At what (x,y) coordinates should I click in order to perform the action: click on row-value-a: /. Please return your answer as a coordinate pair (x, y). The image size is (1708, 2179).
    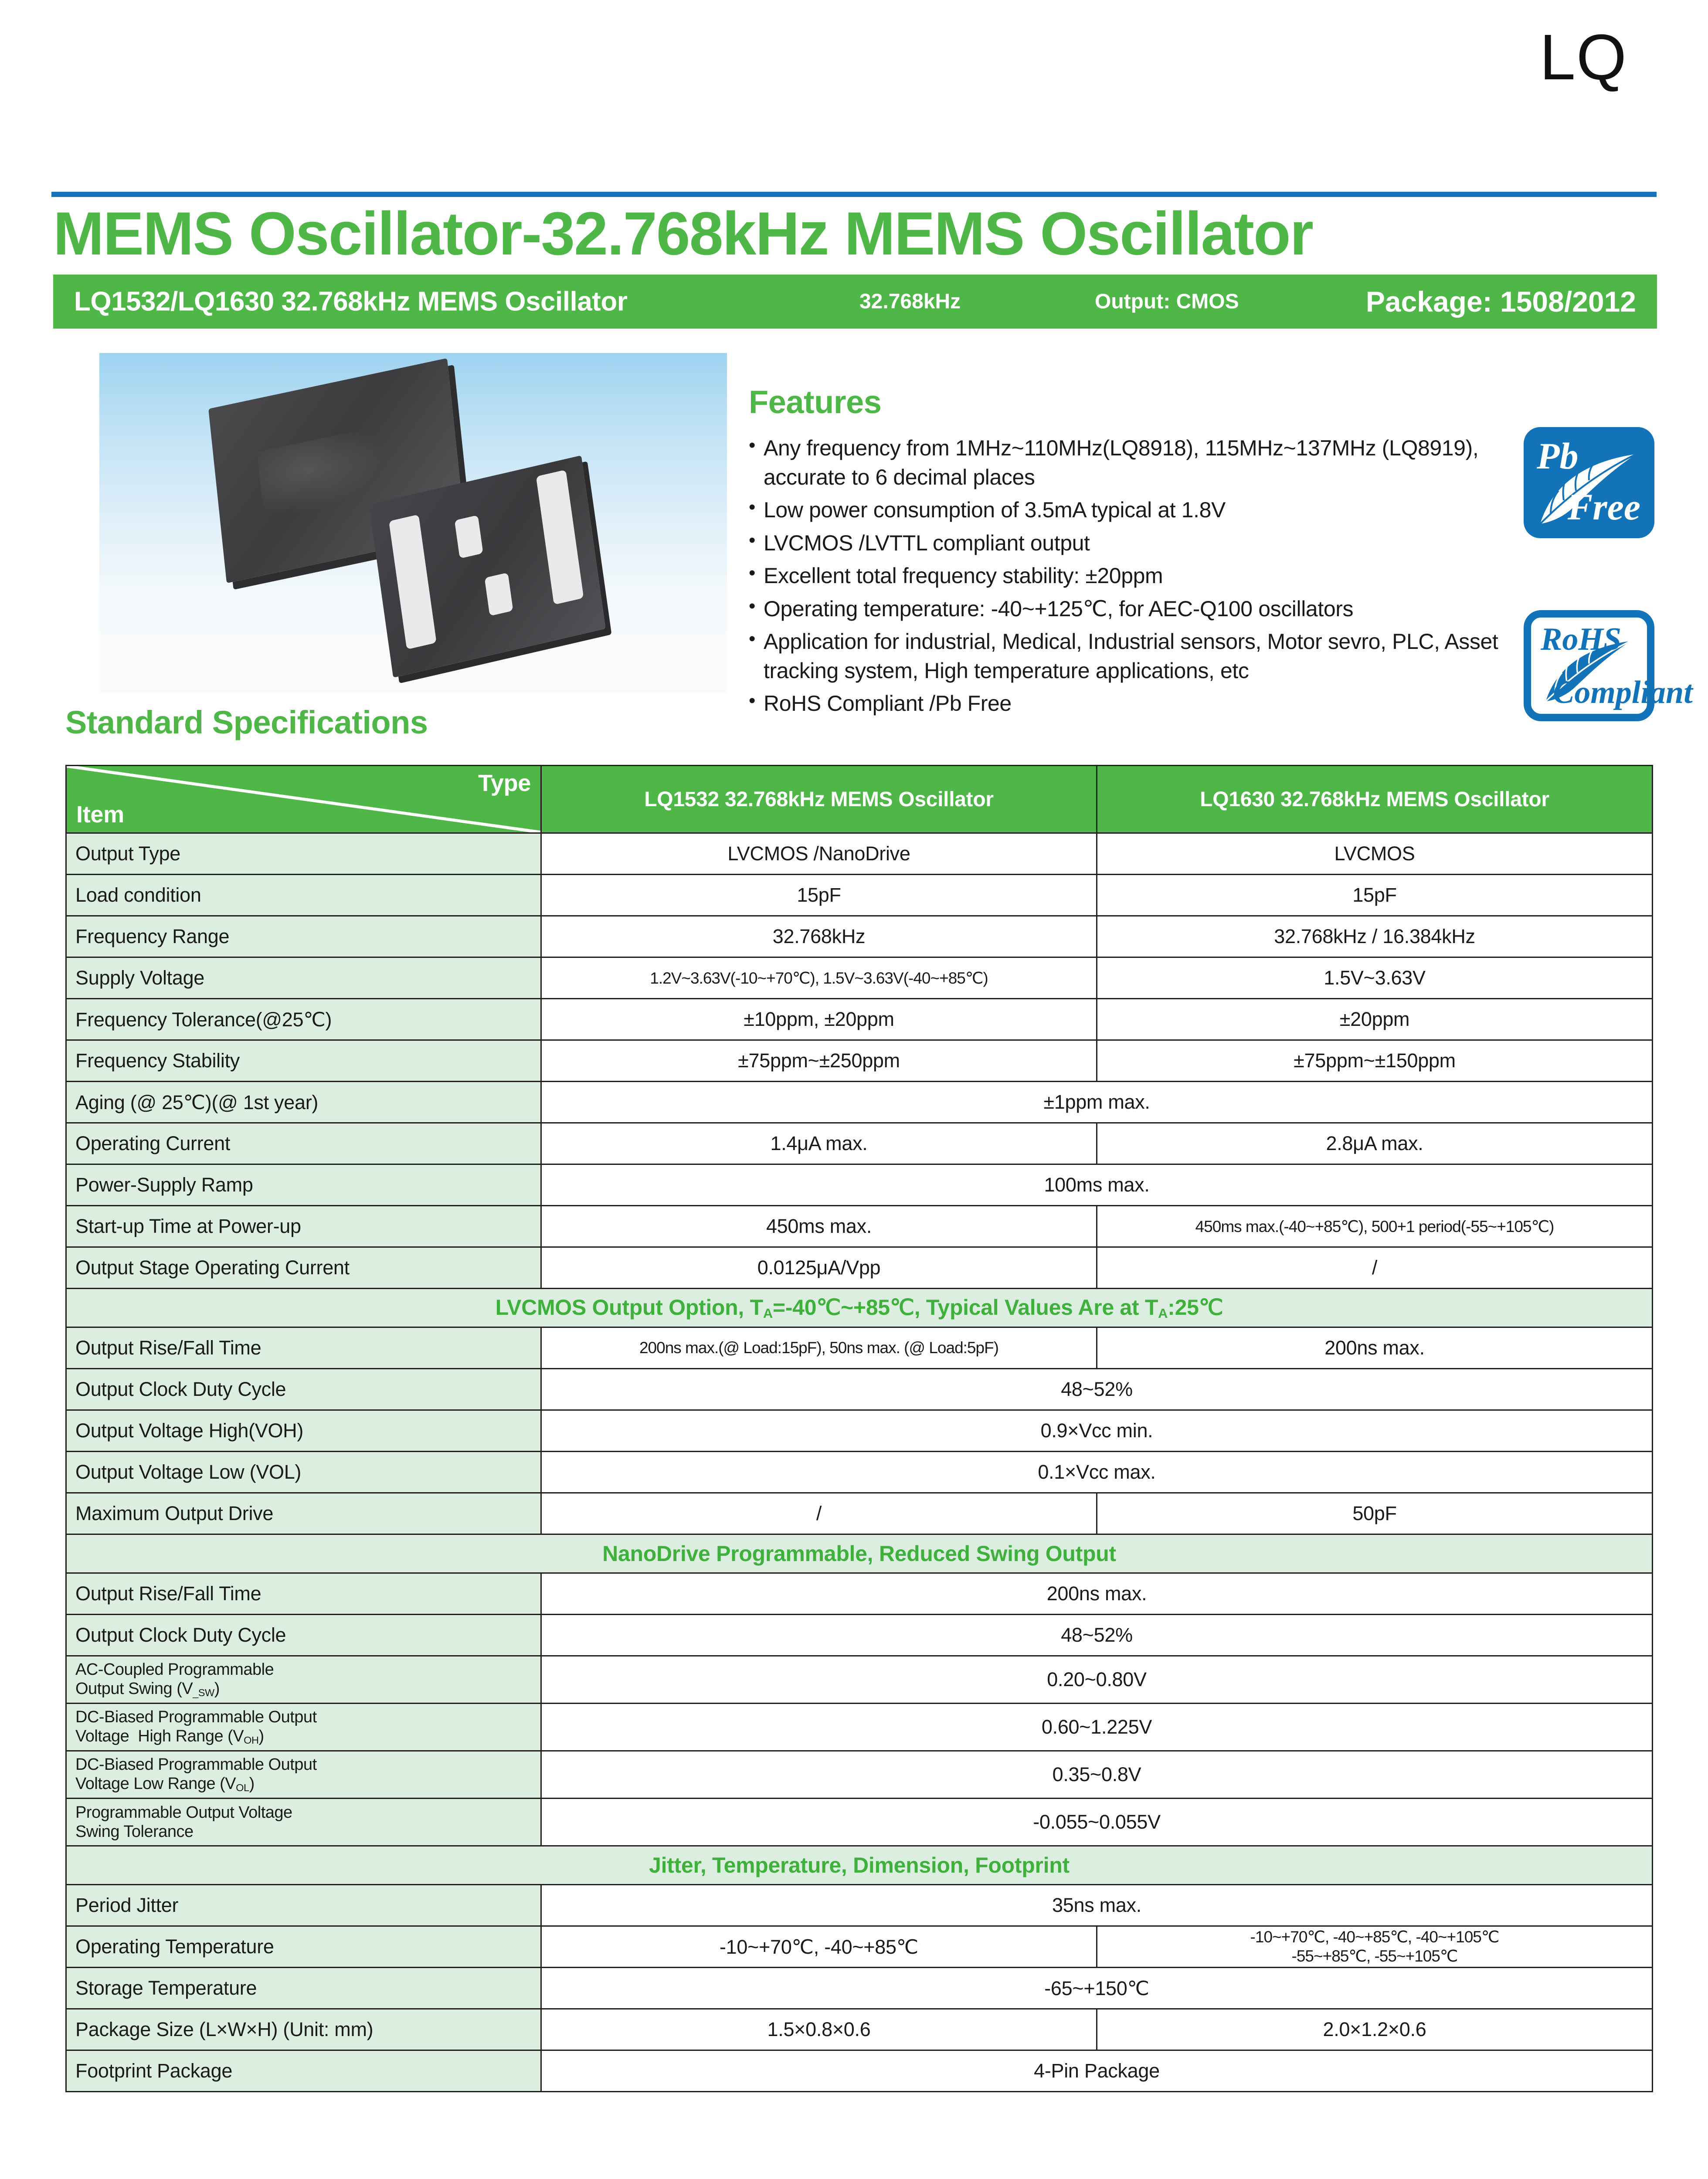
    Looking at the image, I should click on (818, 1513).